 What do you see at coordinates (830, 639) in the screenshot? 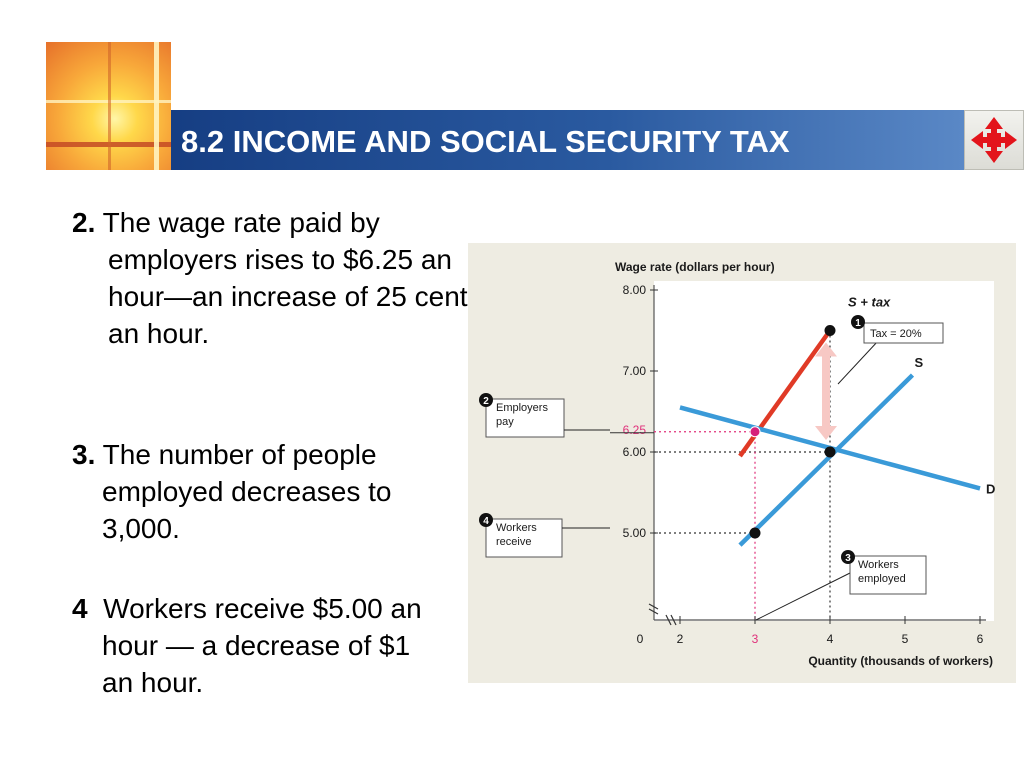
I see `x-tick-label: 4` at bounding box center [830, 639].